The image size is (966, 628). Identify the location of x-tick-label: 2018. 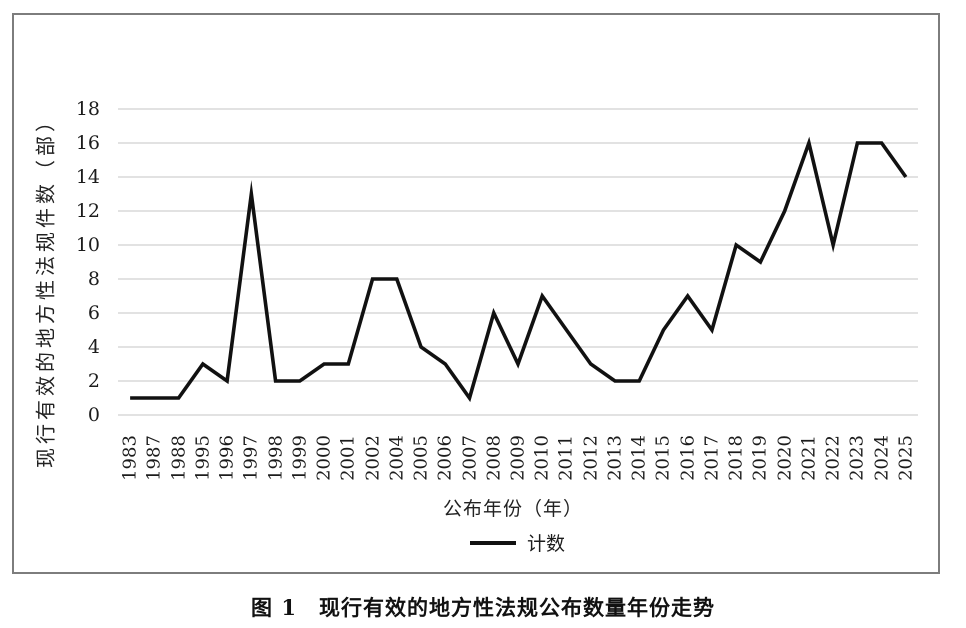
(736, 458).